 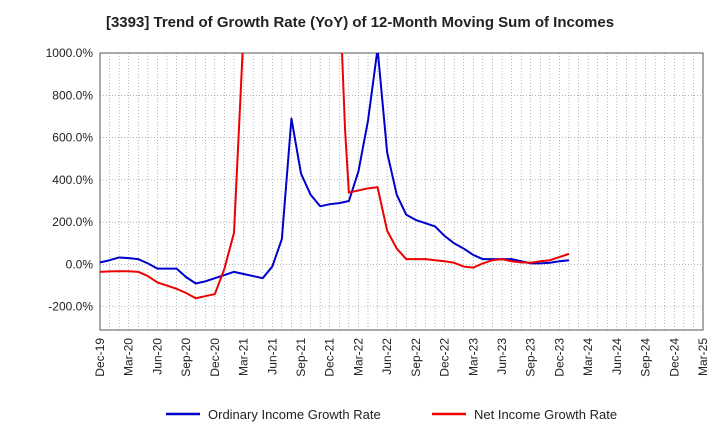 What do you see at coordinates (617, 356) in the screenshot?
I see `x-tick-label: Jun-24` at bounding box center [617, 356].